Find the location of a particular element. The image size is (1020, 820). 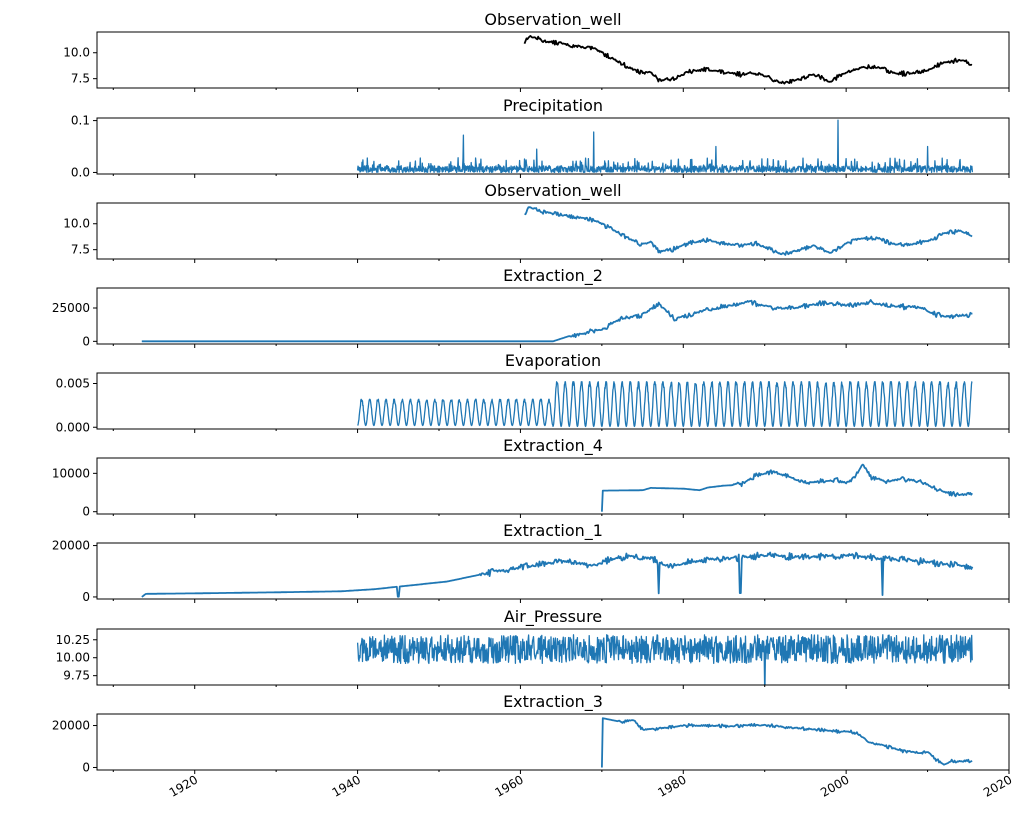

panel-1: Precipitation 0.0 0.1 is located at coordinates (540, 137).